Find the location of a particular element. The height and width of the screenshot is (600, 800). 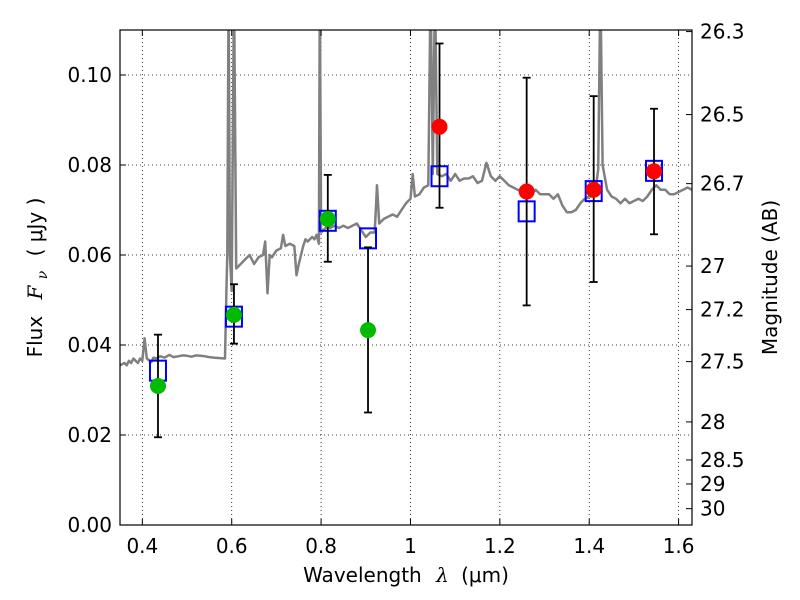

mag-tick-label: 27.5 is located at coordinates (722, 362).